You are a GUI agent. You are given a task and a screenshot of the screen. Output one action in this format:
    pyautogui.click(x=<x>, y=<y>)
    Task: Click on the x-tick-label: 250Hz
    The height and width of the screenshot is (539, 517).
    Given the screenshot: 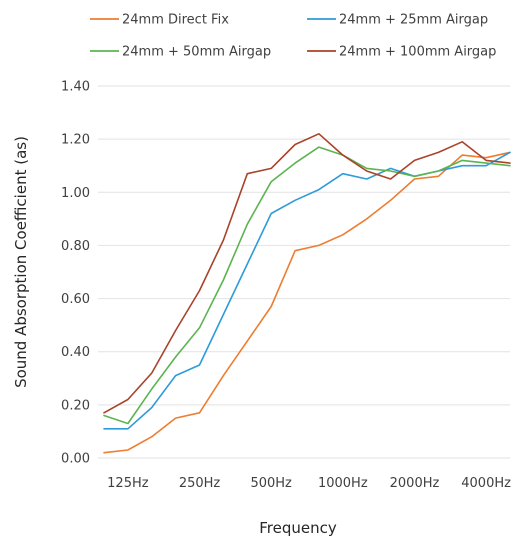 What is the action you would take?
    pyautogui.click(x=200, y=483)
    